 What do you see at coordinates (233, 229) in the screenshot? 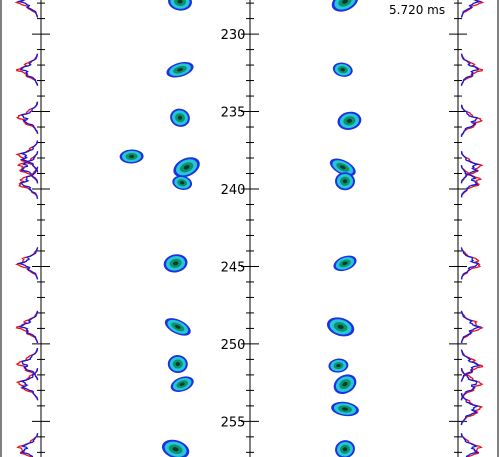
I see `axis-tick-labels: 230 235 240 245 250 255` at bounding box center [233, 229].